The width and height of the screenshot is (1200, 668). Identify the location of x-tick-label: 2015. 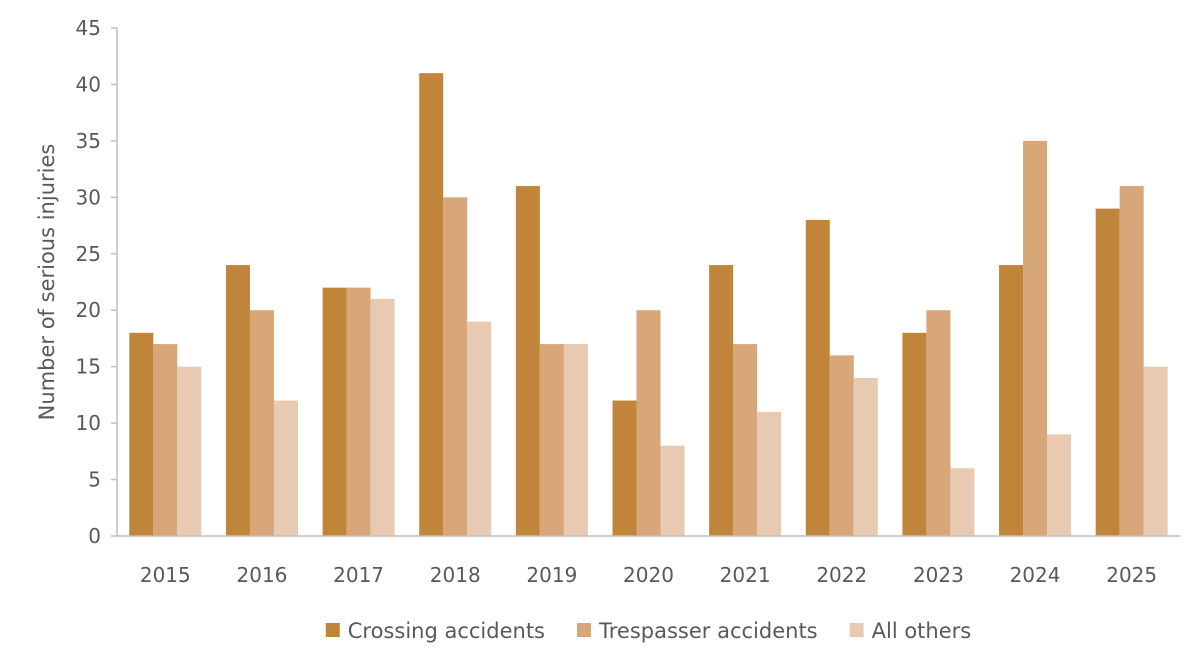
(165, 575).